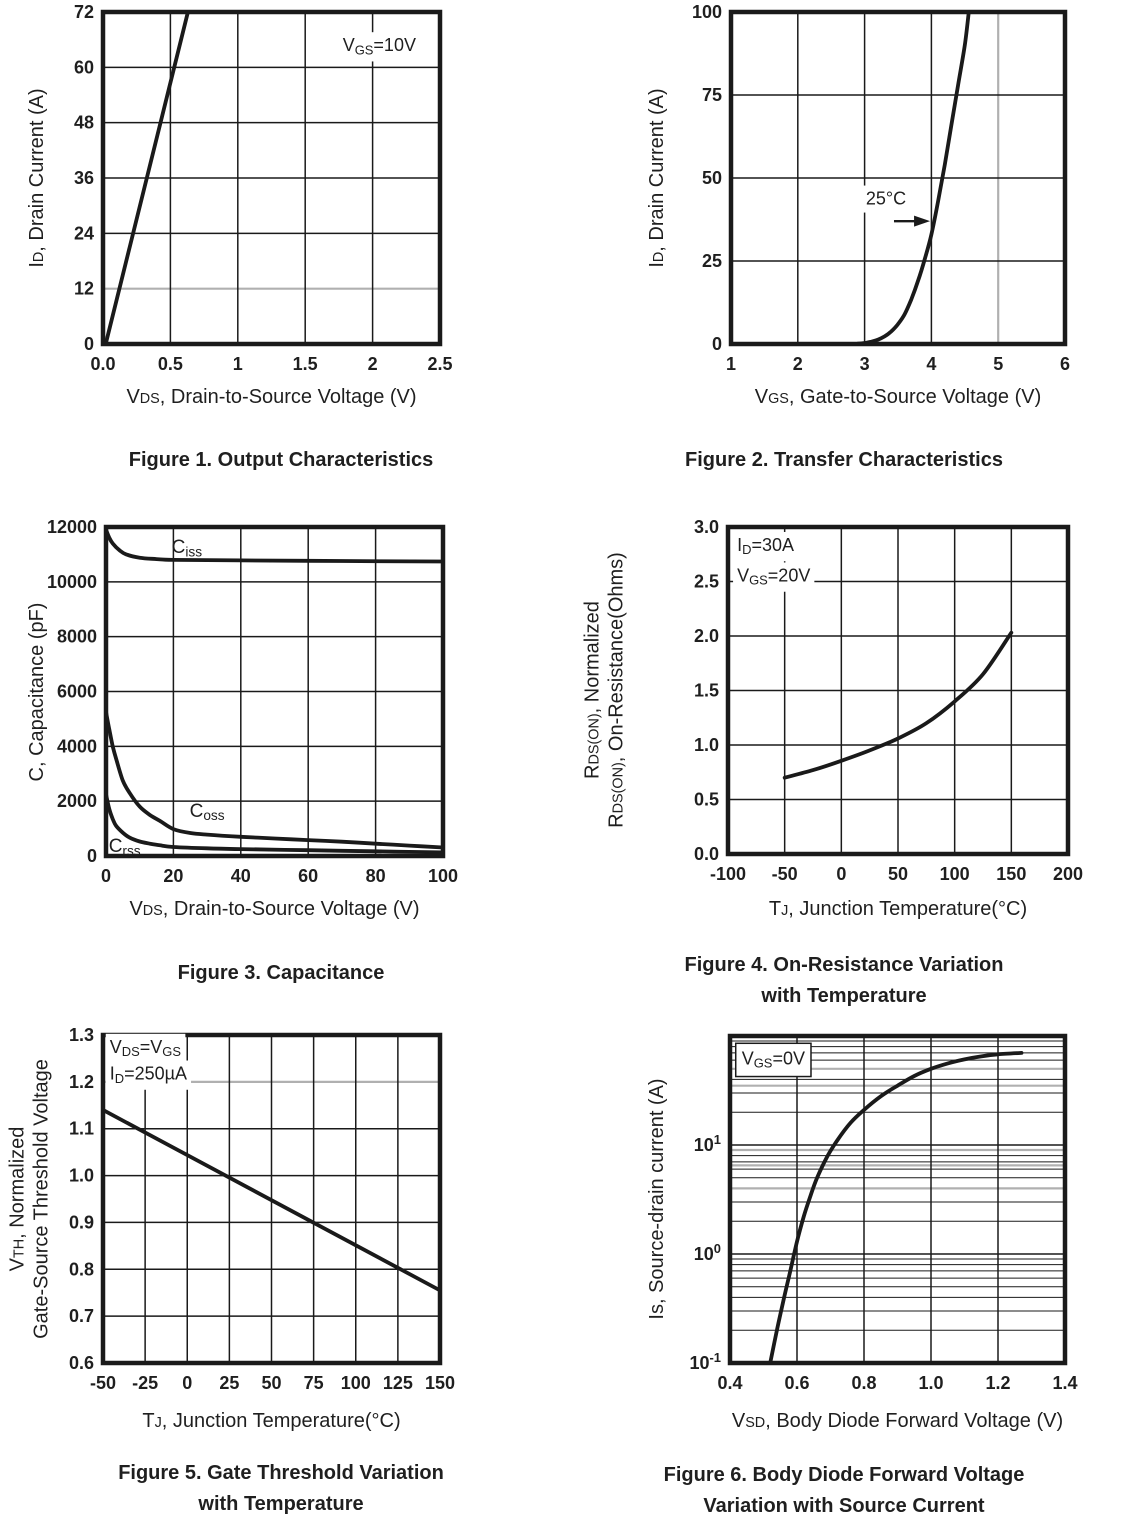 This screenshot has height=1520, width=1125. I want to click on y-tick-label: 72, so click(84, 12).